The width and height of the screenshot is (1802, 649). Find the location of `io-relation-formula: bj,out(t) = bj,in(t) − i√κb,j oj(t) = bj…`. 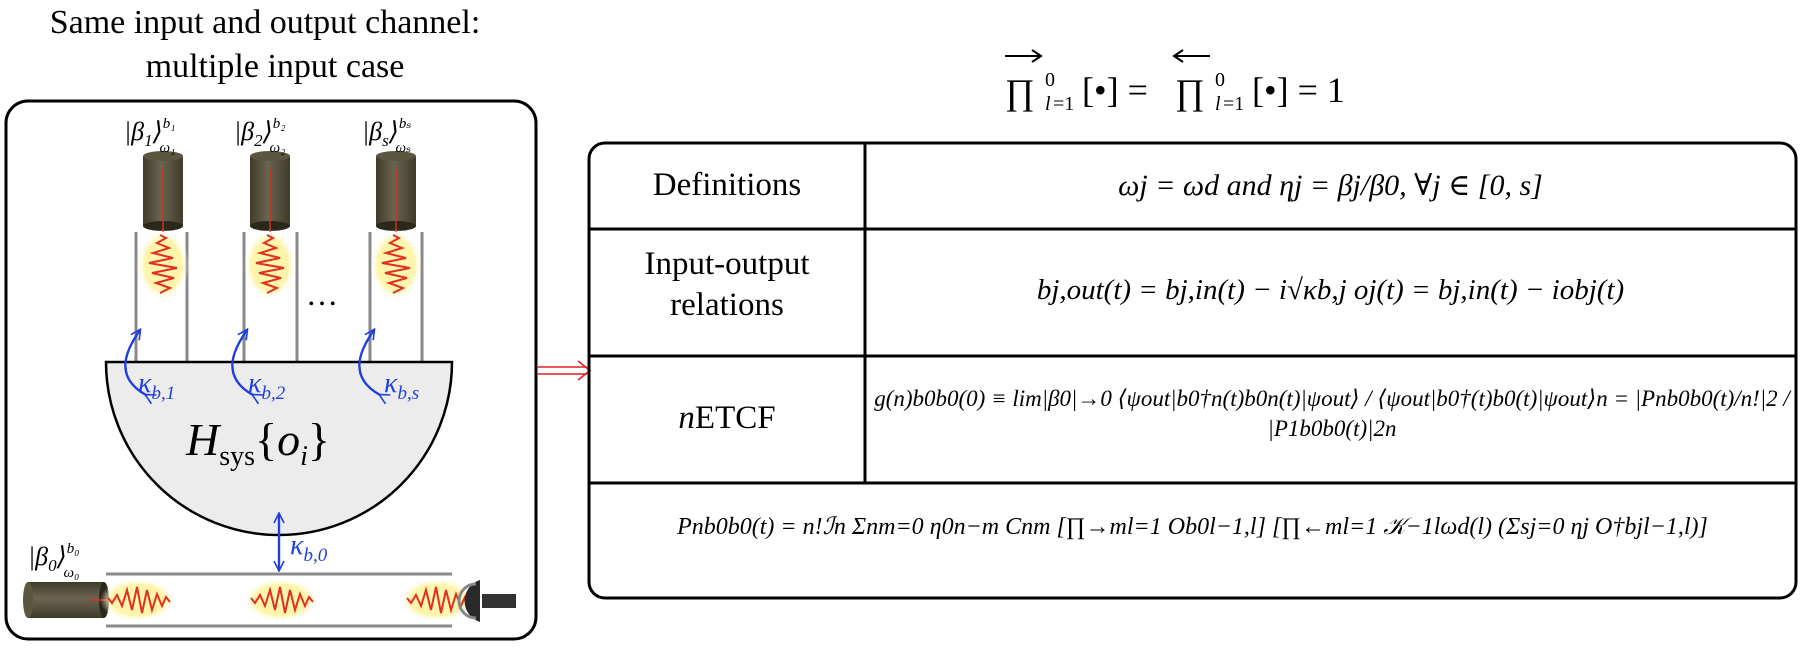

io-relation-formula: bj,out(t) = bj,in(t) − i√κb,j oj(t) = bj… is located at coordinates (1330, 290).